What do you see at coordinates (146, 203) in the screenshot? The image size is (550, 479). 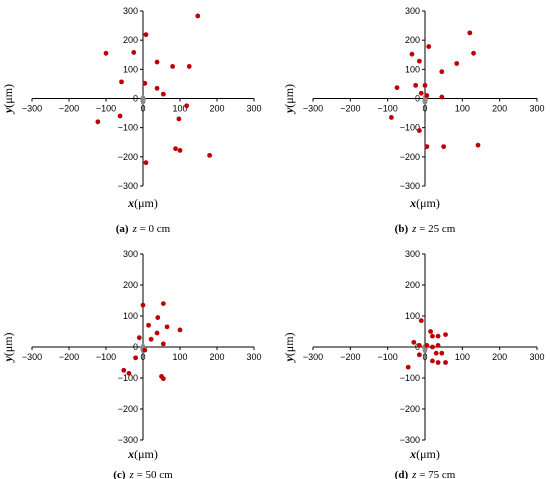 I see `x-axis-unit: (μm)` at bounding box center [146, 203].